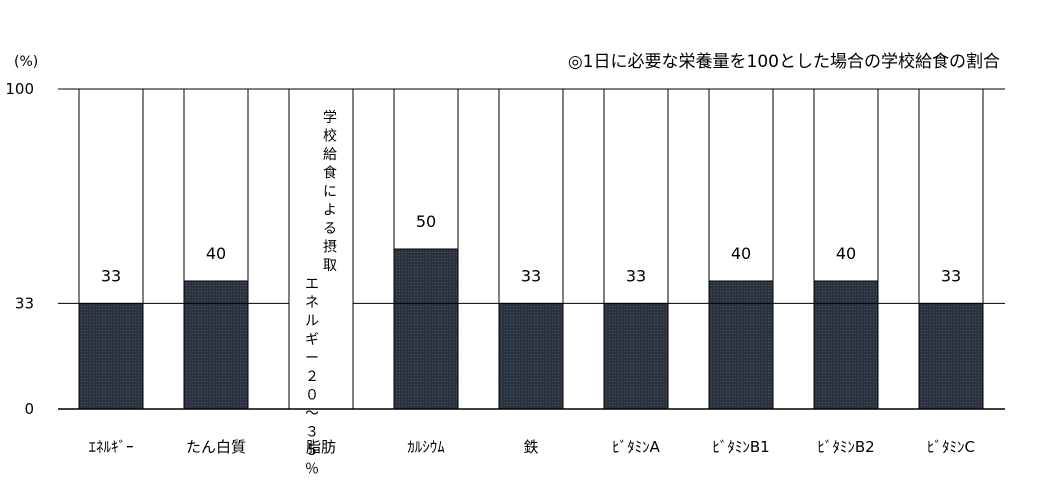  Describe the element at coordinates (19, 89) in the screenshot. I see `y-tick-label: 100` at that location.